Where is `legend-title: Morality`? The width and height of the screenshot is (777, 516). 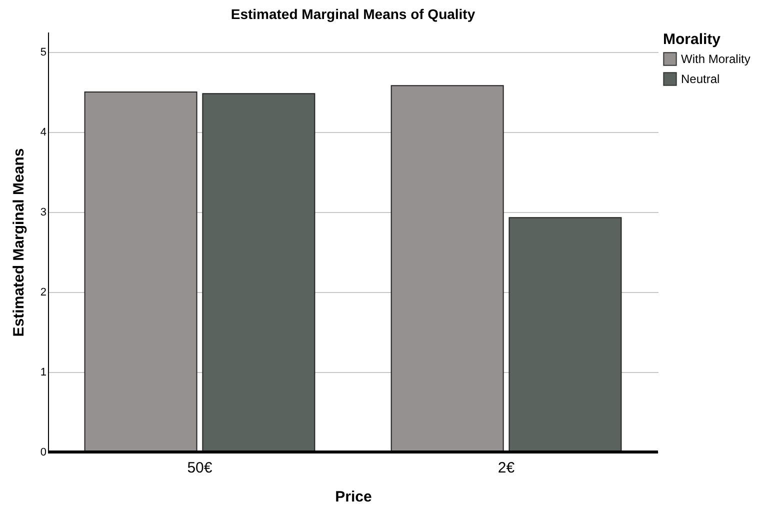
legend-title: Morality is located at coordinates (692, 39).